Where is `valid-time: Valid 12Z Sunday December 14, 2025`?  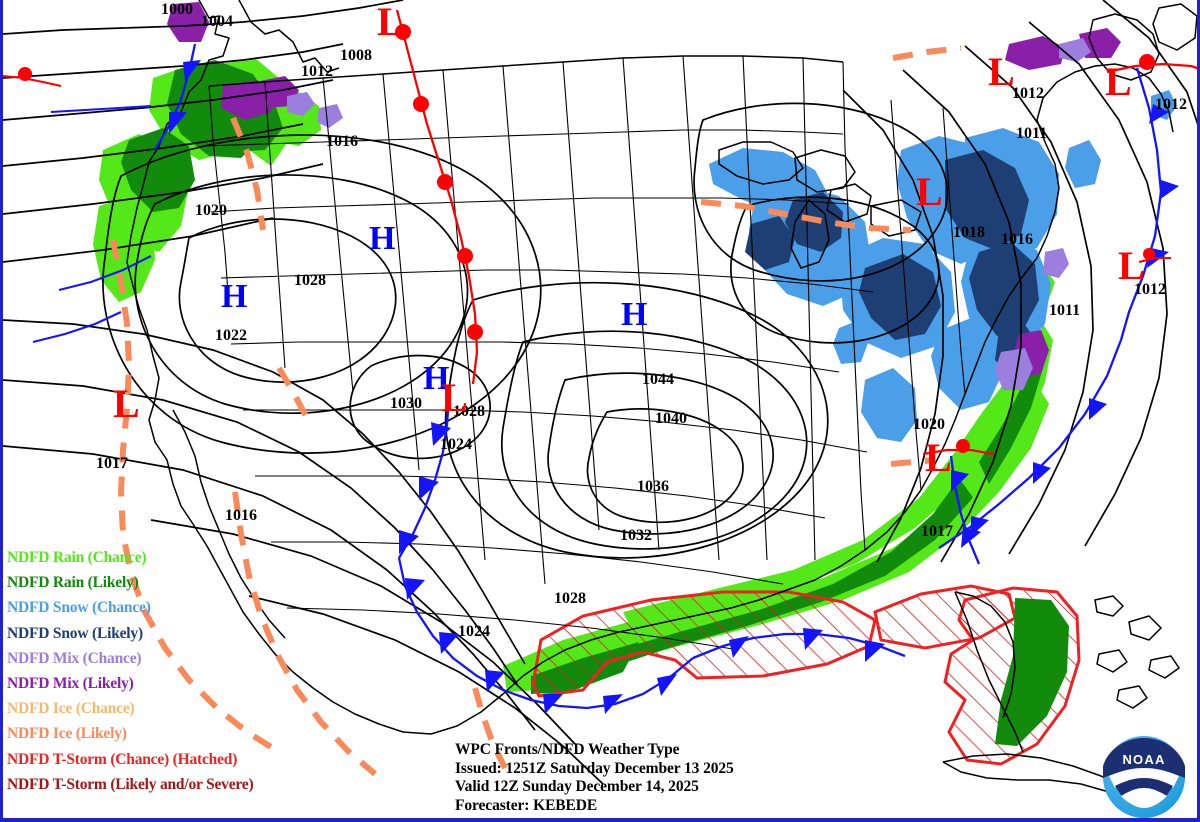 valid-time: Valid 12Z Sunday December 14, 2025 is located at coordinates (577, 787).